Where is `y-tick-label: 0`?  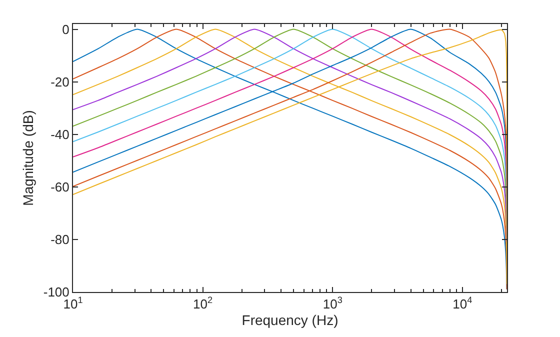 y-tick-label: 0 is located at coordinates (66, 29).